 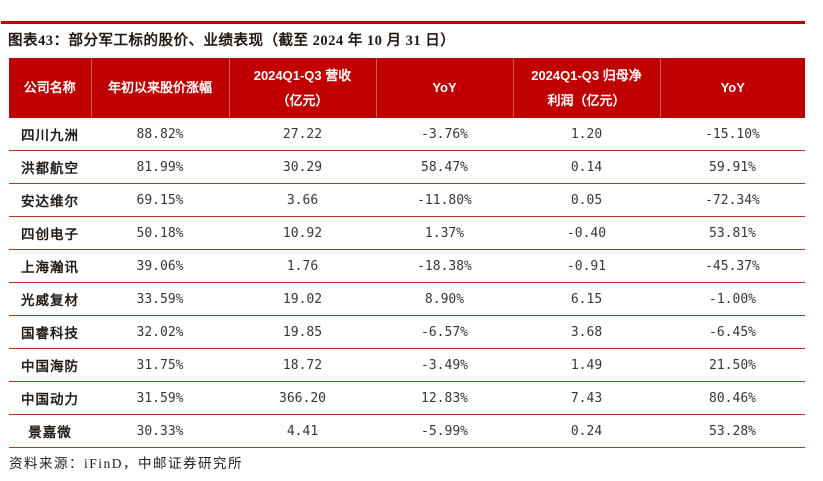 What do you see at coordinates (160, 200) in the screenshot?
I see `value-cell: 69.15%` at bounding box center [160, 200].